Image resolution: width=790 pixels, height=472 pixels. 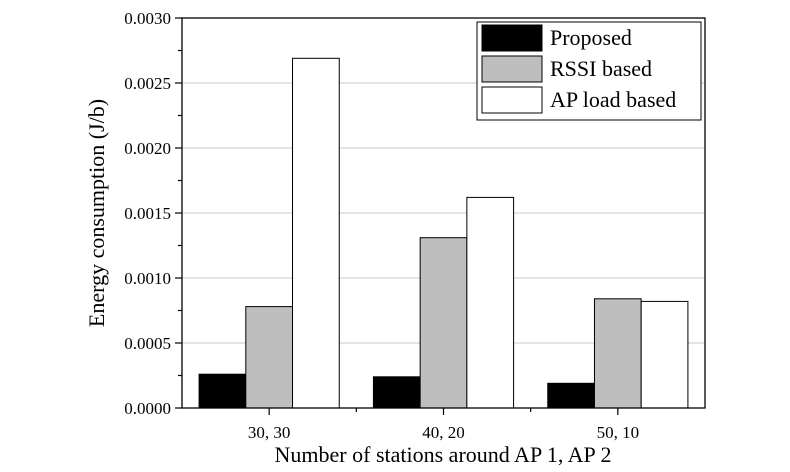 What do you see at coordinates (147, 278) in the screenshot?
I see `y-tick-label: 0.0010` at bounding box center [147, 278].